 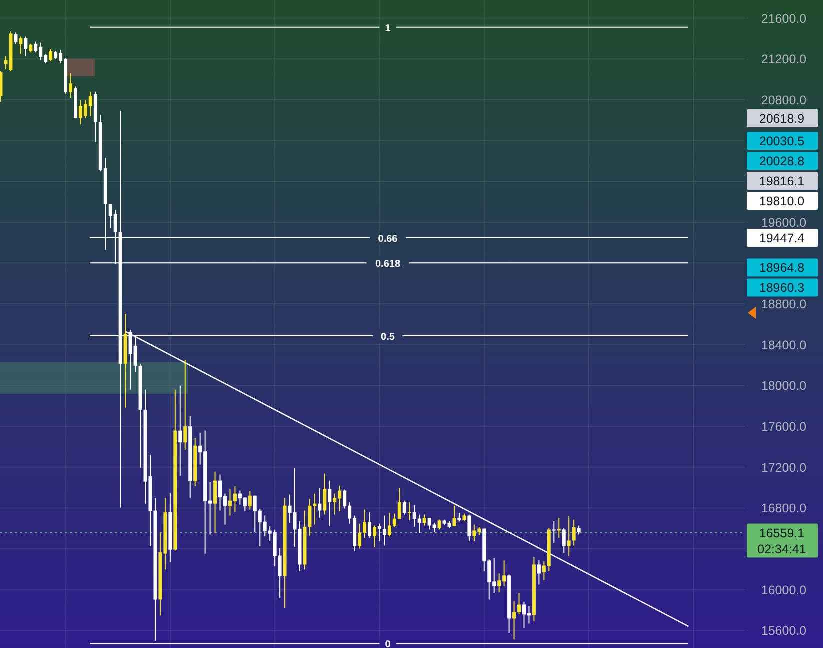 What do you see at coordinates (784, 509) in the screenshot?
I see `y-tick-label: 16800.0` at bounding box center [784, 509].